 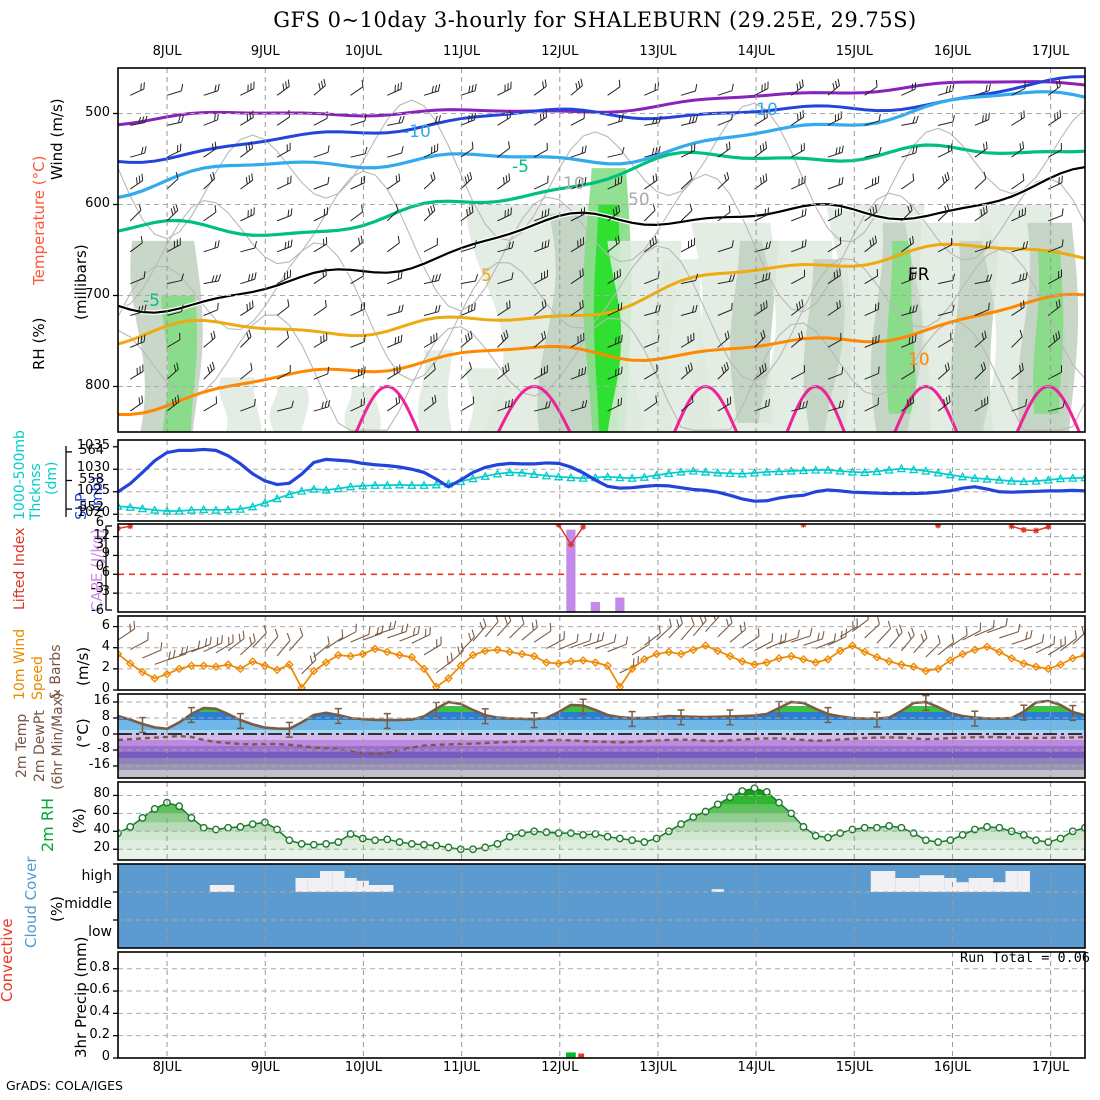 I want to click on y-tick-rh-60: 60, so click(x=101, y=812).